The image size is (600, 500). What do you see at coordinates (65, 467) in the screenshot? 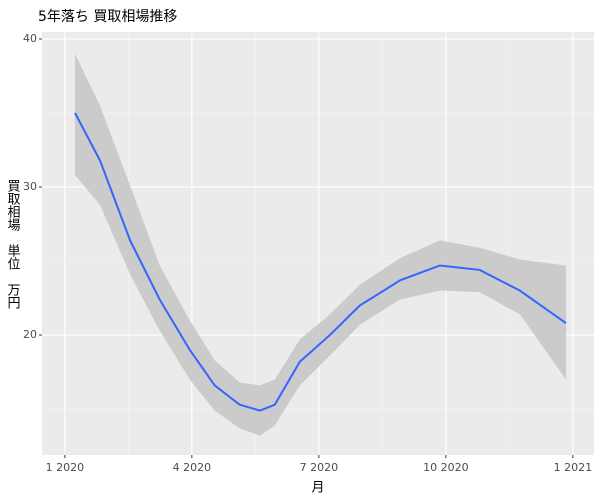
I see `x-tick-label: 1 2020` at bounding box center [65, 467].